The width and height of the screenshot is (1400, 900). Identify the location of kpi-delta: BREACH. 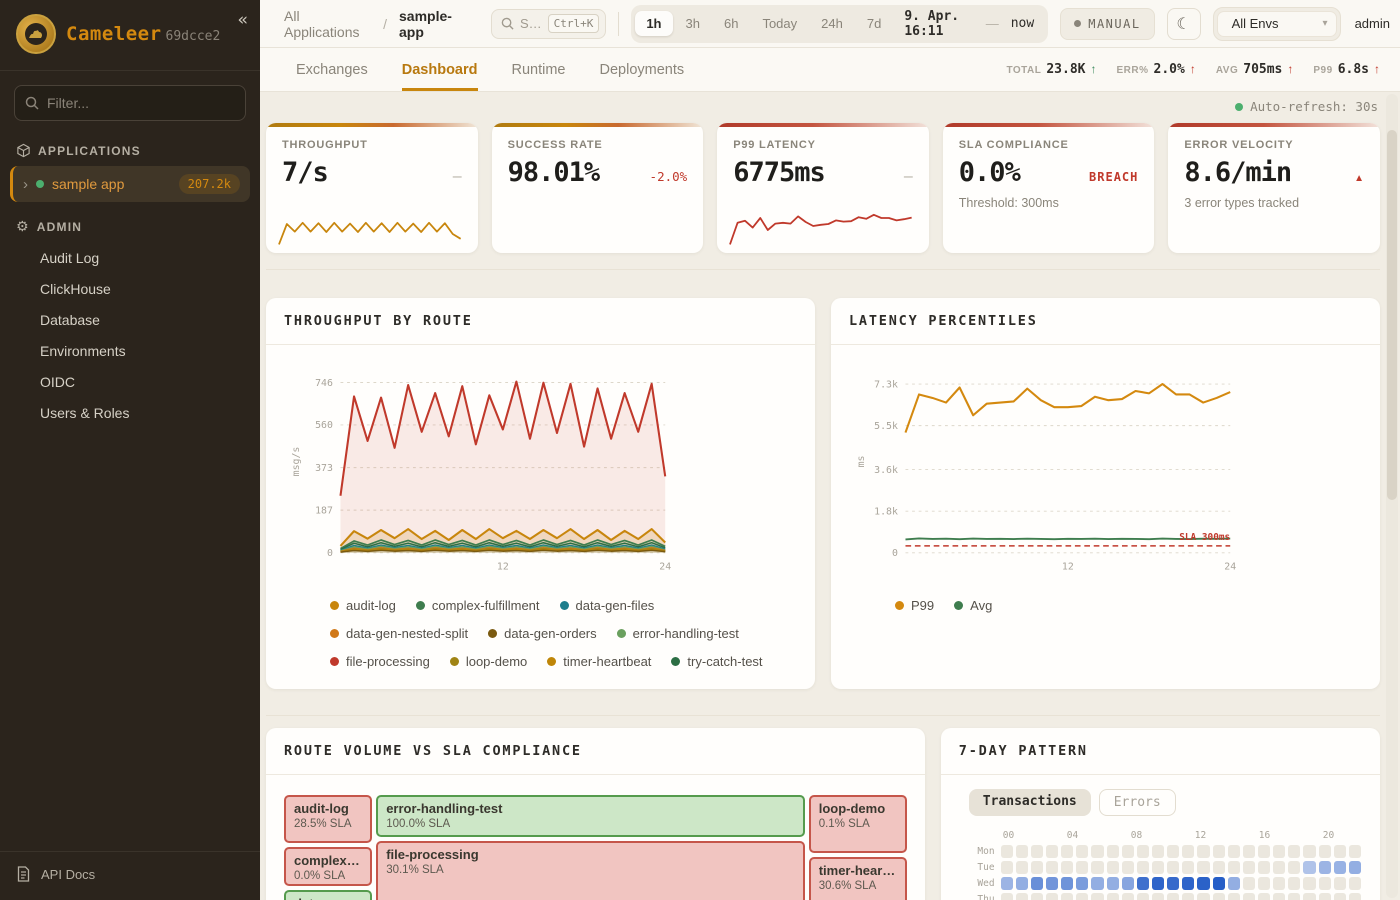
(1114, 177).